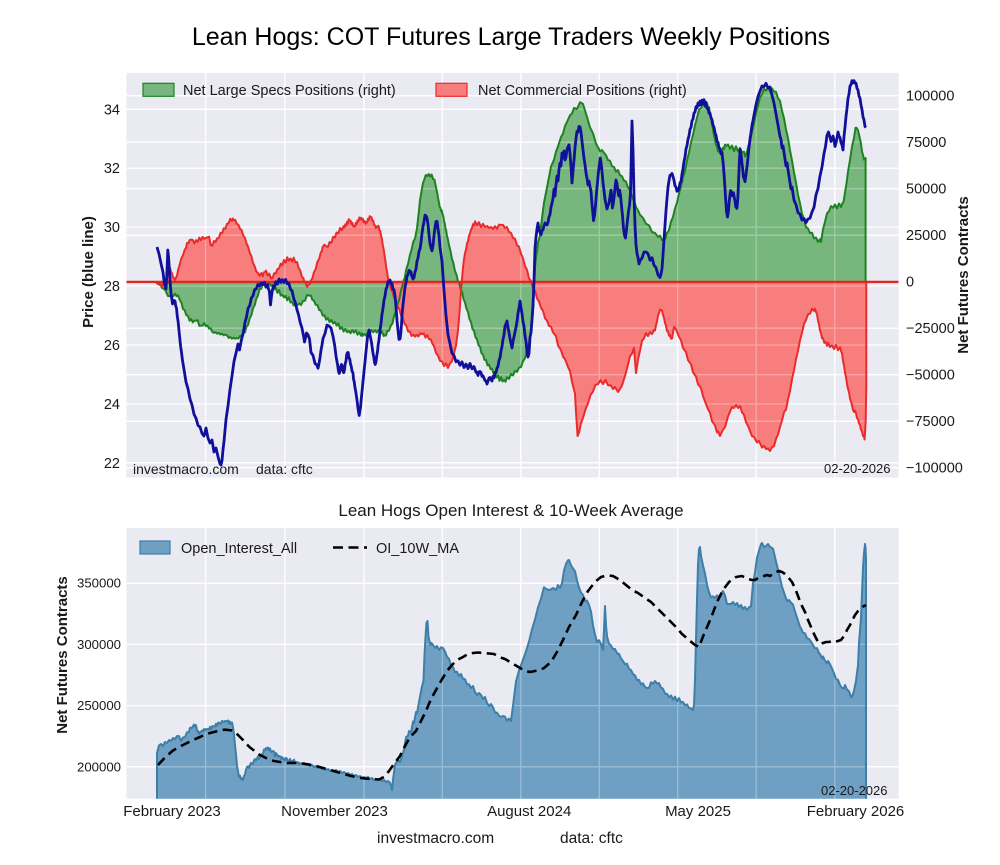 The image size is (1000, 865). I want to click on svg-text: 34, so click(112, 110).